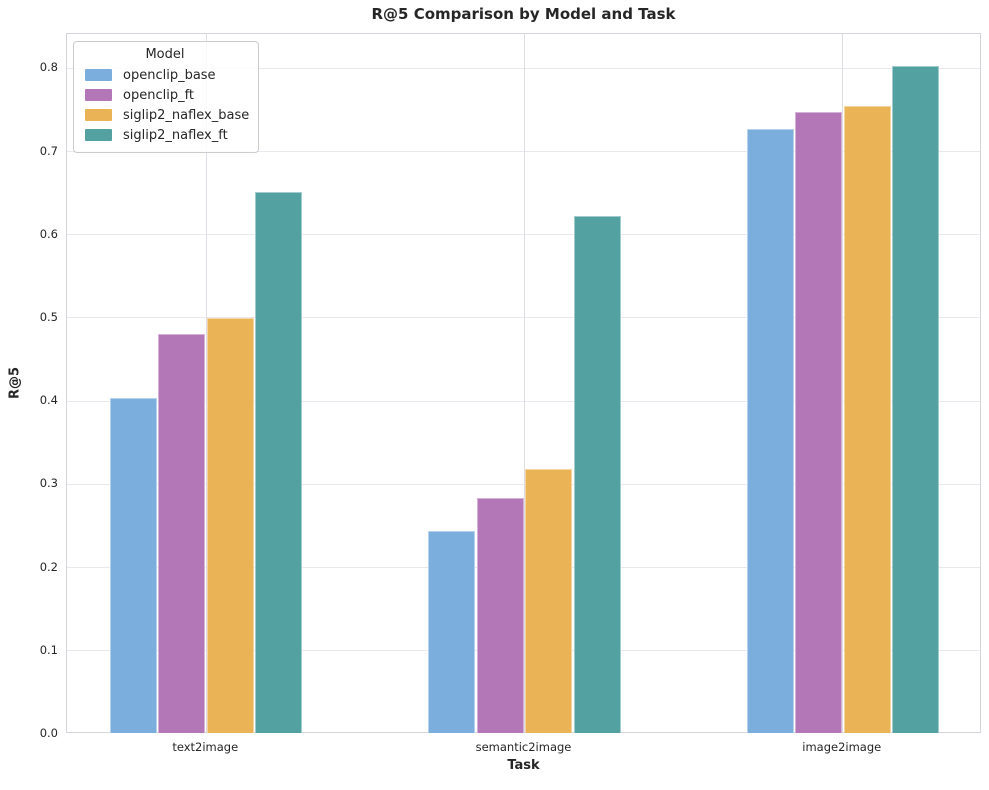 This screenshot has width=989, height=790. I want to click on bar-openclip_base-image2image, so click(770, 431).